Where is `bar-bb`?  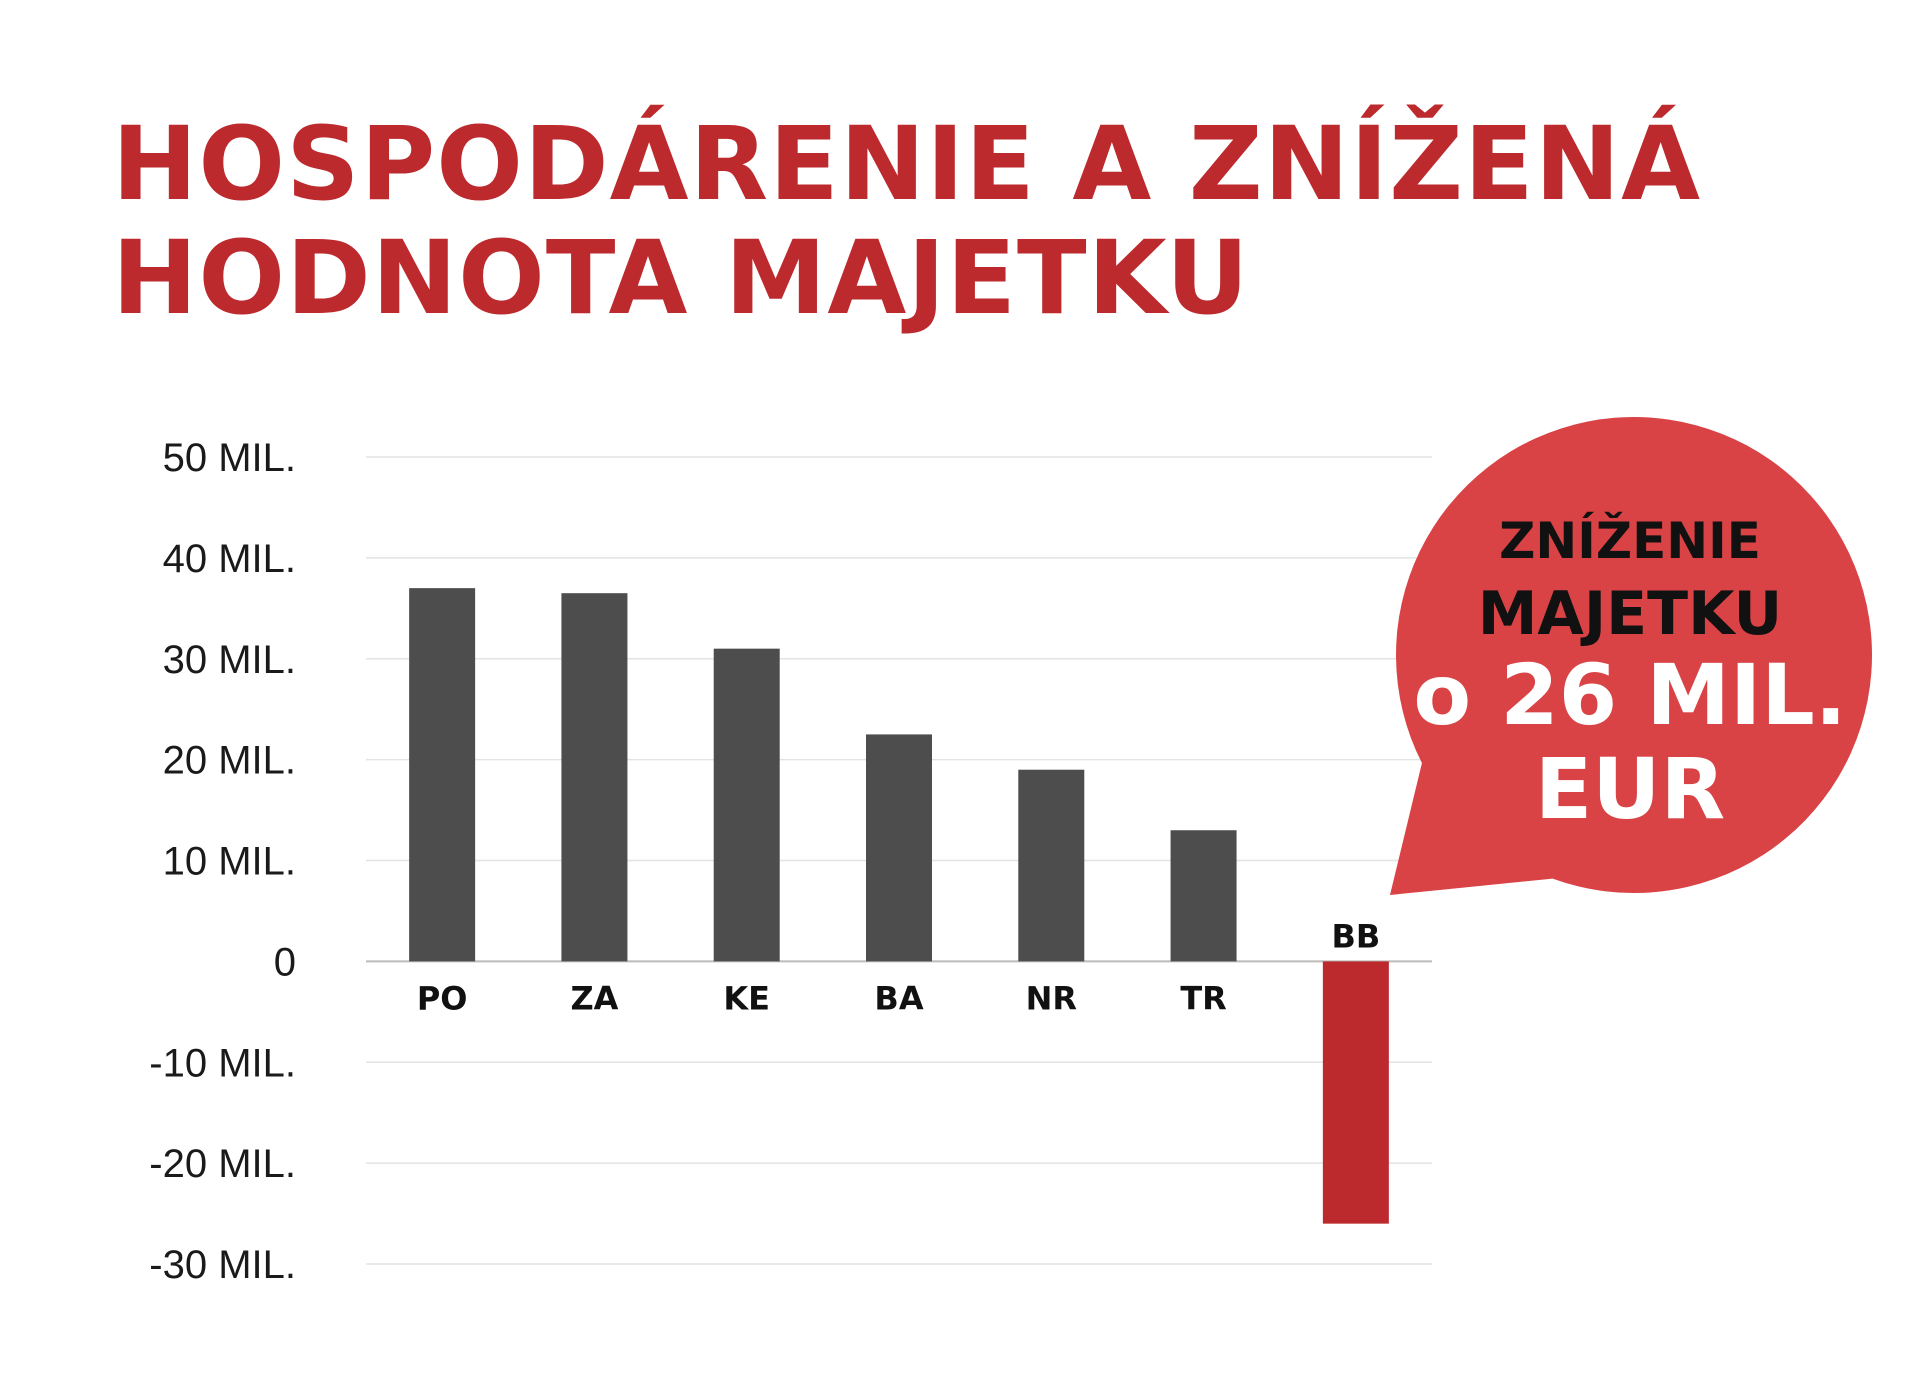 bar-bb is located at coordinates (1355, 1092).